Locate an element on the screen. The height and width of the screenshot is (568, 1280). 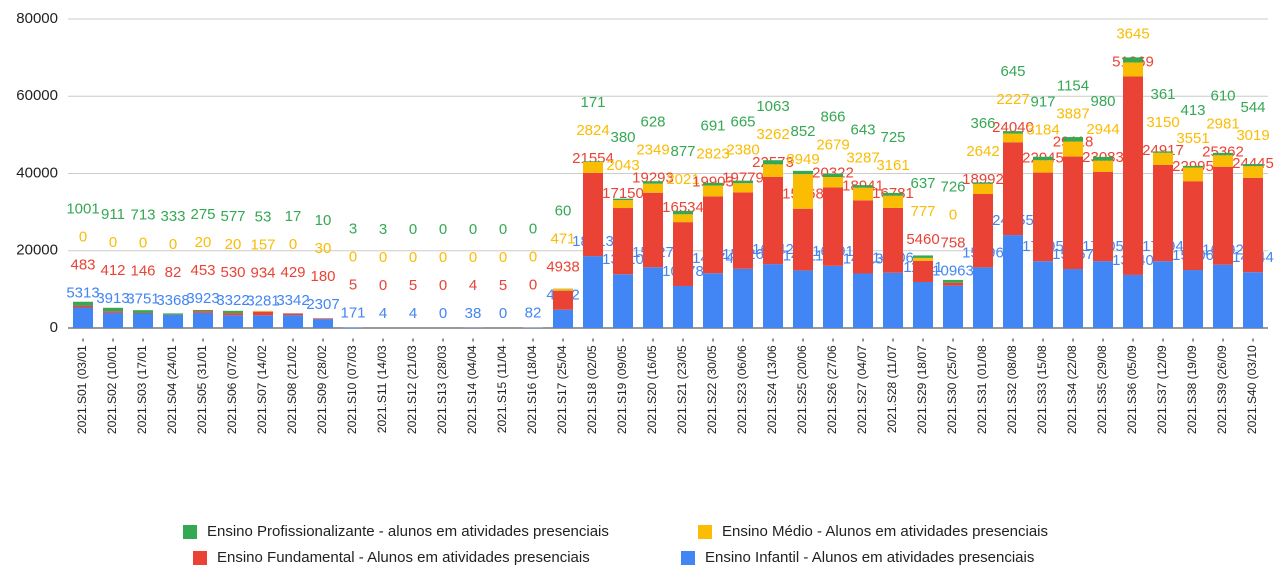
x-tick-label: 2021.S21 (23/05 - is located at coordinates (682, 386).